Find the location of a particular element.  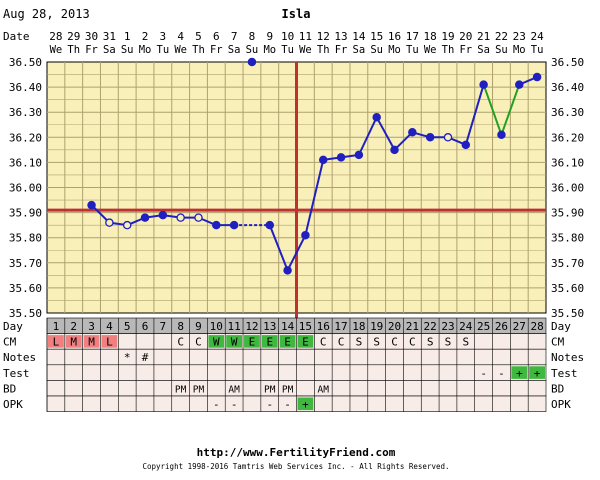

cell-test: + is located at coordinates (537, 373).